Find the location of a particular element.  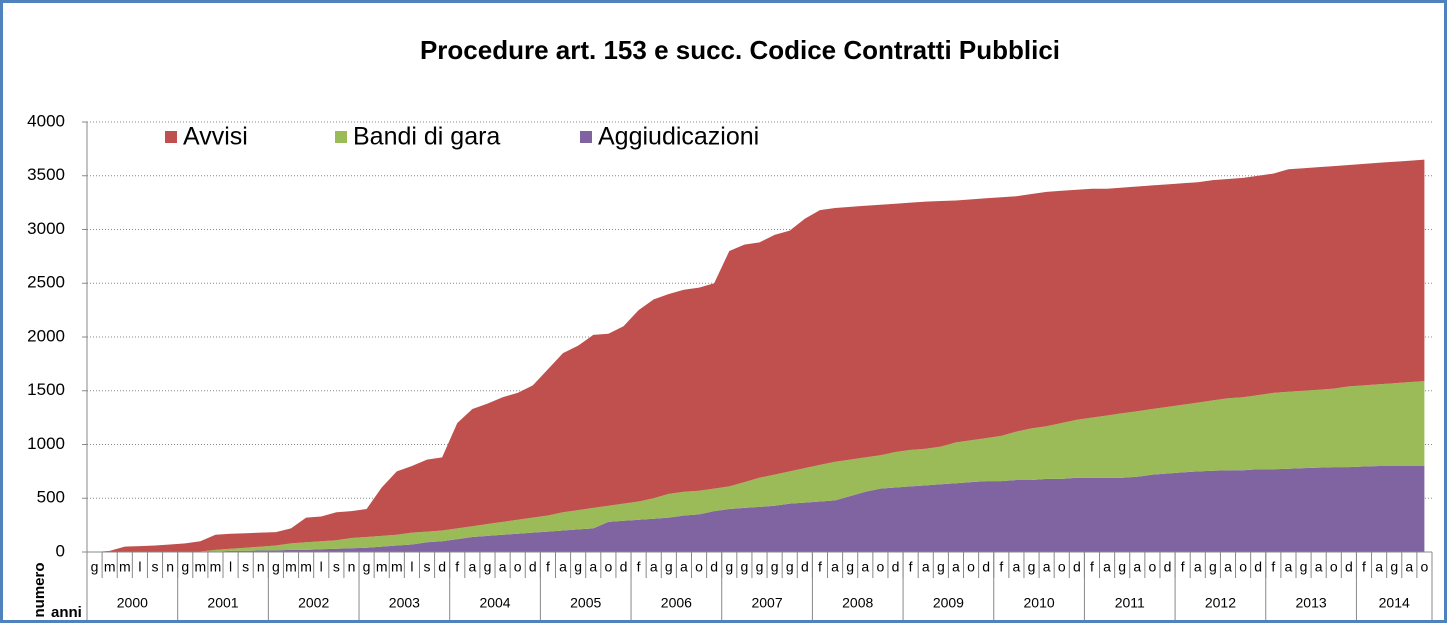

y-tick-label: 3000 is located at coordinates (46, 228).